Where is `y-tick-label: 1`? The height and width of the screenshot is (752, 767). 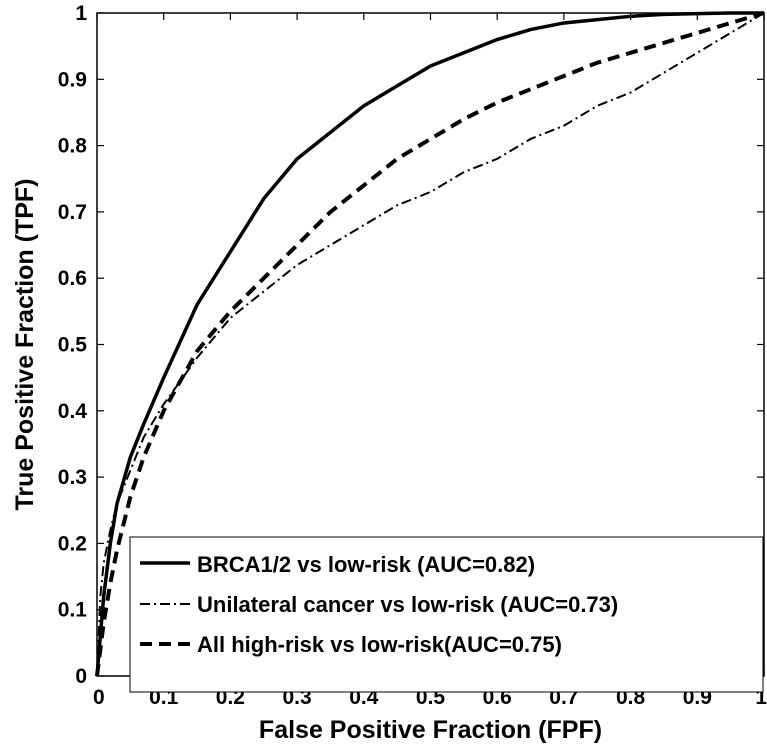 y-tick-label: 1 is located at coordinates (81, 13).